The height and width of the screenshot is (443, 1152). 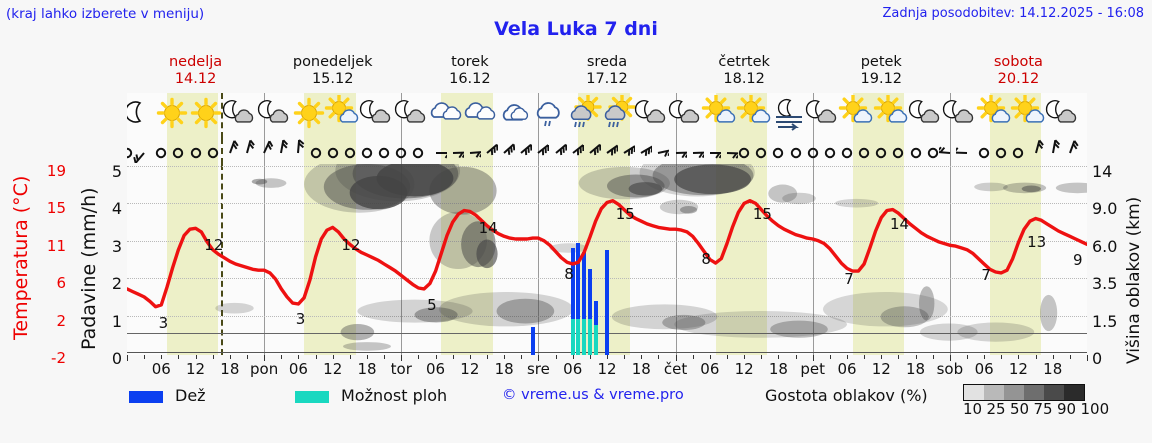 I want to click on temperature-value-label: 9, so click(x=1078, y=260).